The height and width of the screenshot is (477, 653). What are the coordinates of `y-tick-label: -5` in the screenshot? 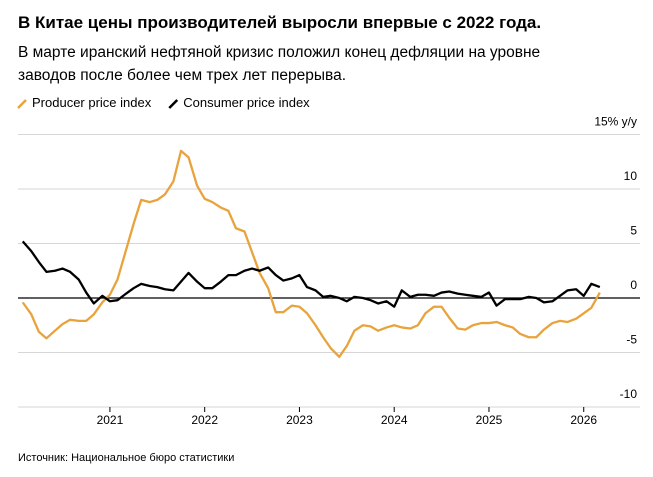 It's located at (631, 340).